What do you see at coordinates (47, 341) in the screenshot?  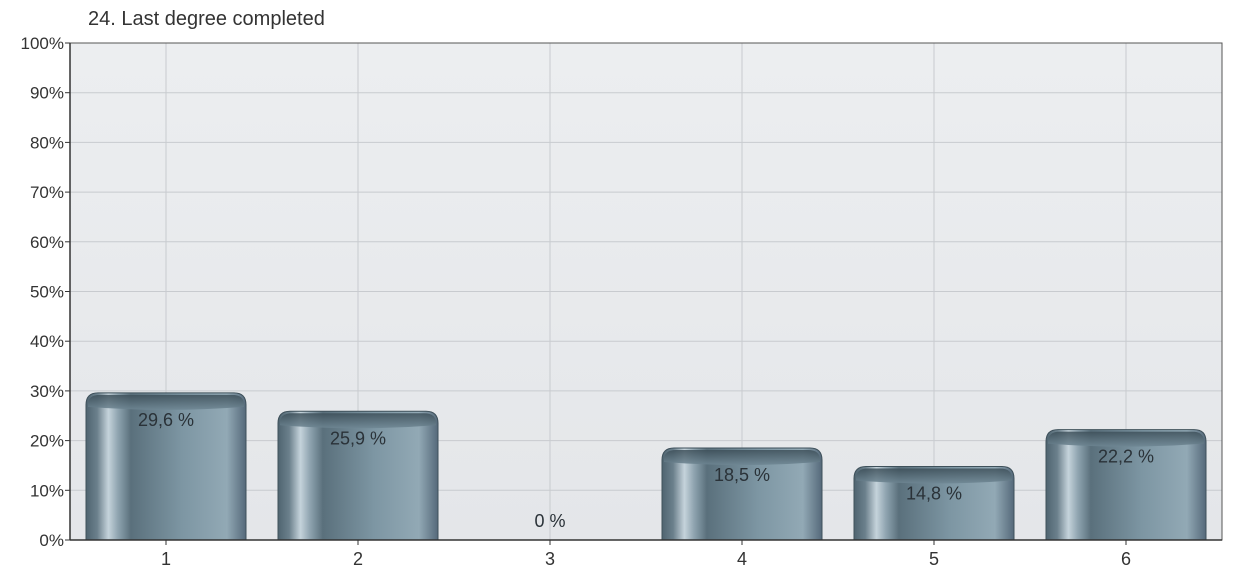 I see `y-tick-label: 40%` at bounding box center [47, 341].